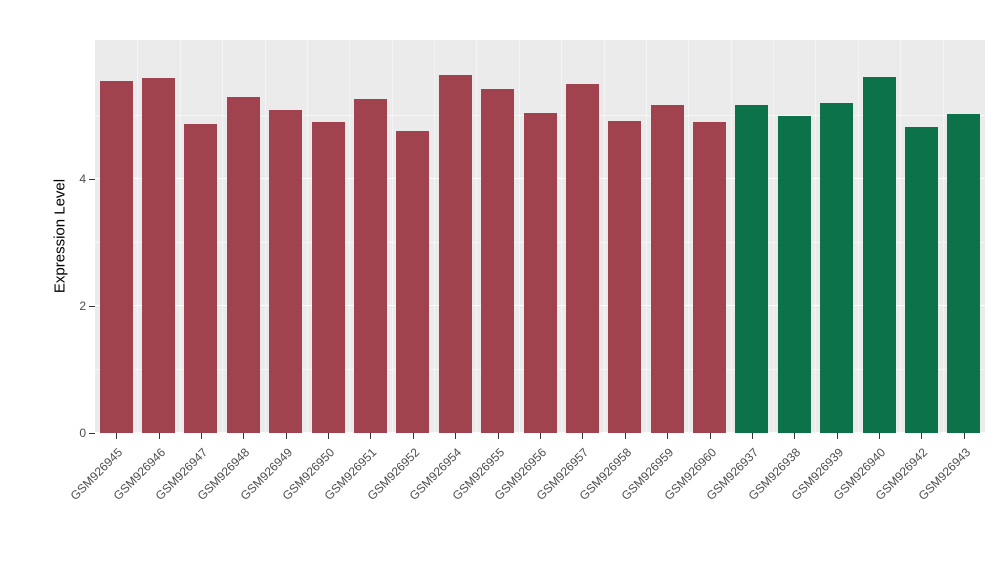 The height and width of the screenshot is (580, 1000). Describe the element at coordinates (435, 474) in the screenshot. I see `x-tick-label: GSM926954` at that location.